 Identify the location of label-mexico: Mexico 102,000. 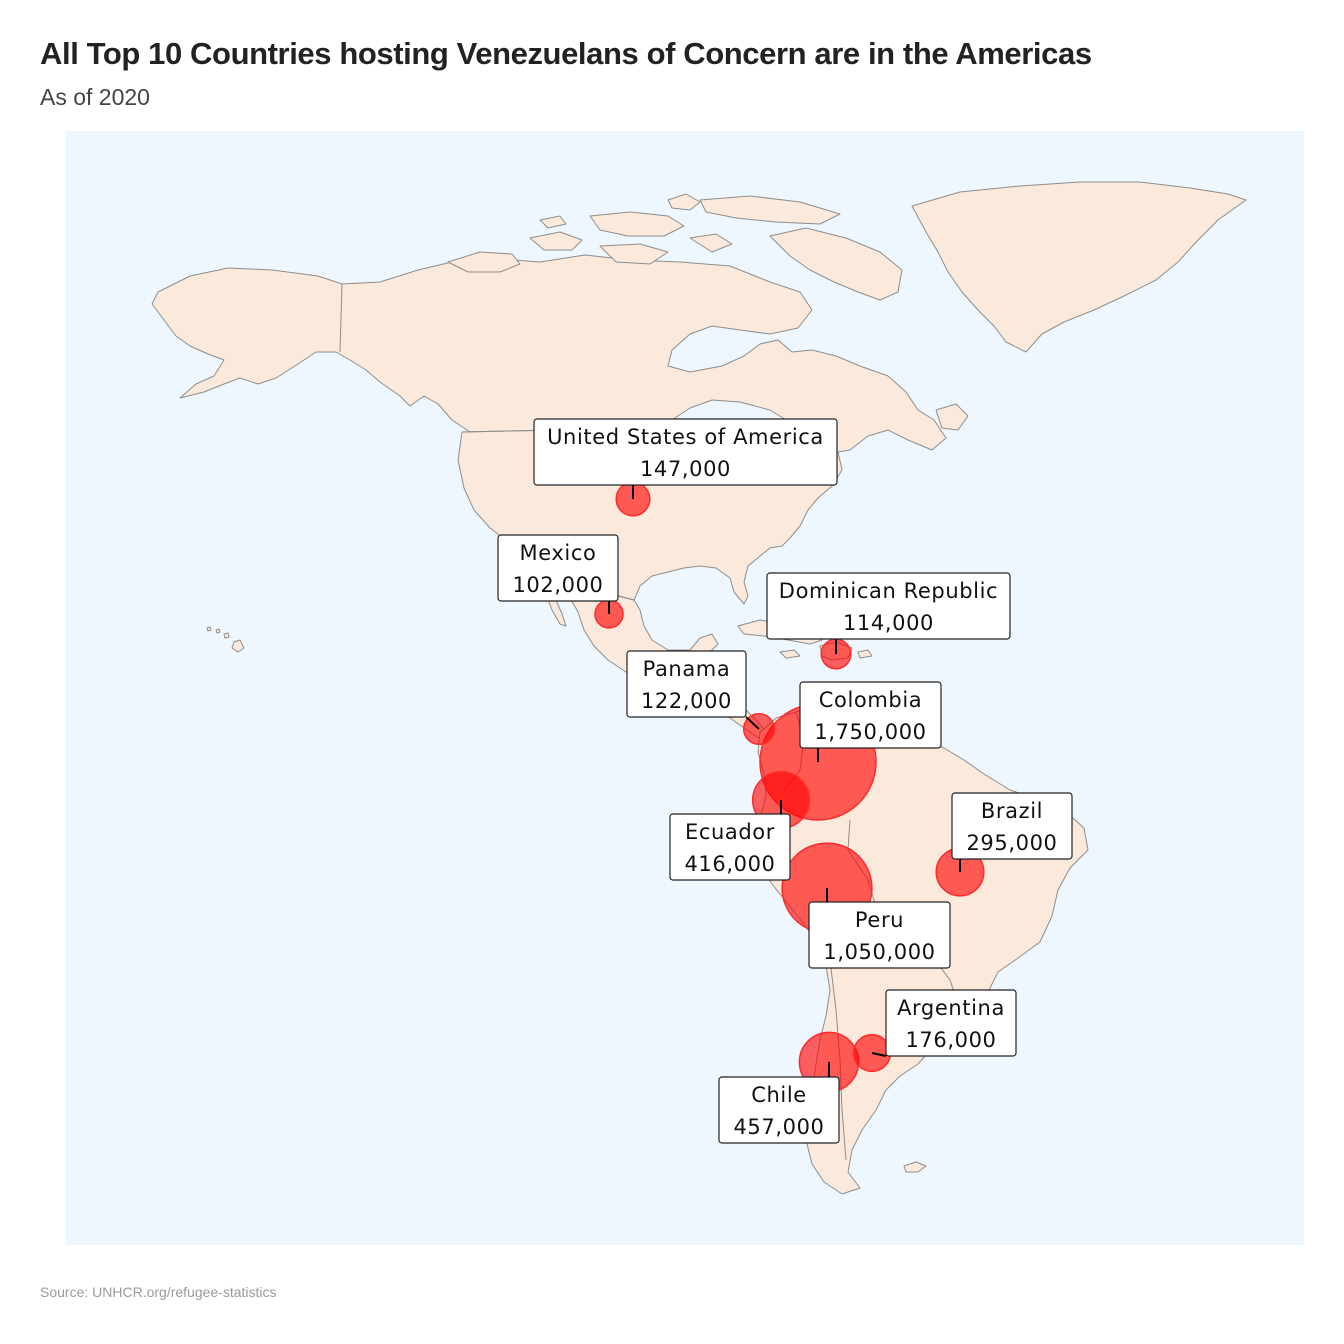
(558, 568).